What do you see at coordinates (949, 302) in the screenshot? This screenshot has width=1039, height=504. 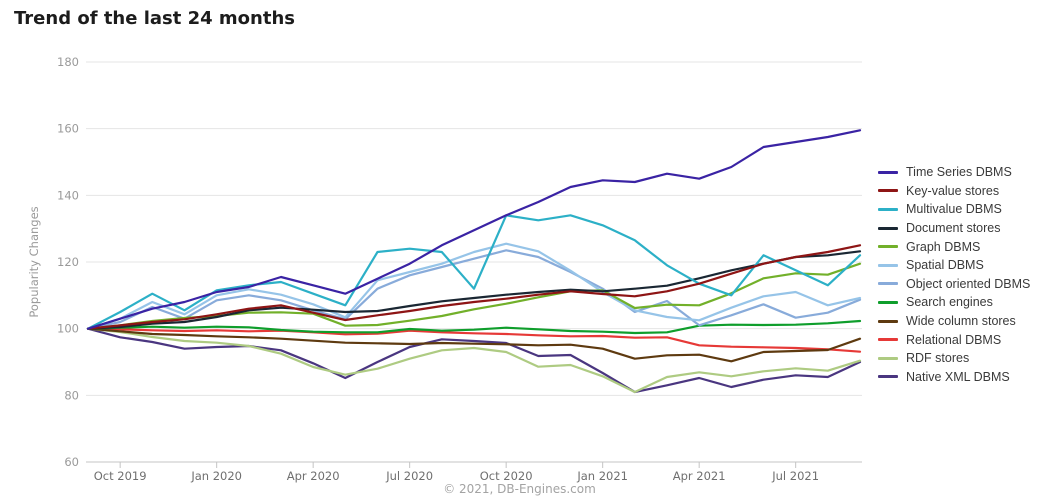 I see `legend-label: Search engines` at bounding box center [949, 302].